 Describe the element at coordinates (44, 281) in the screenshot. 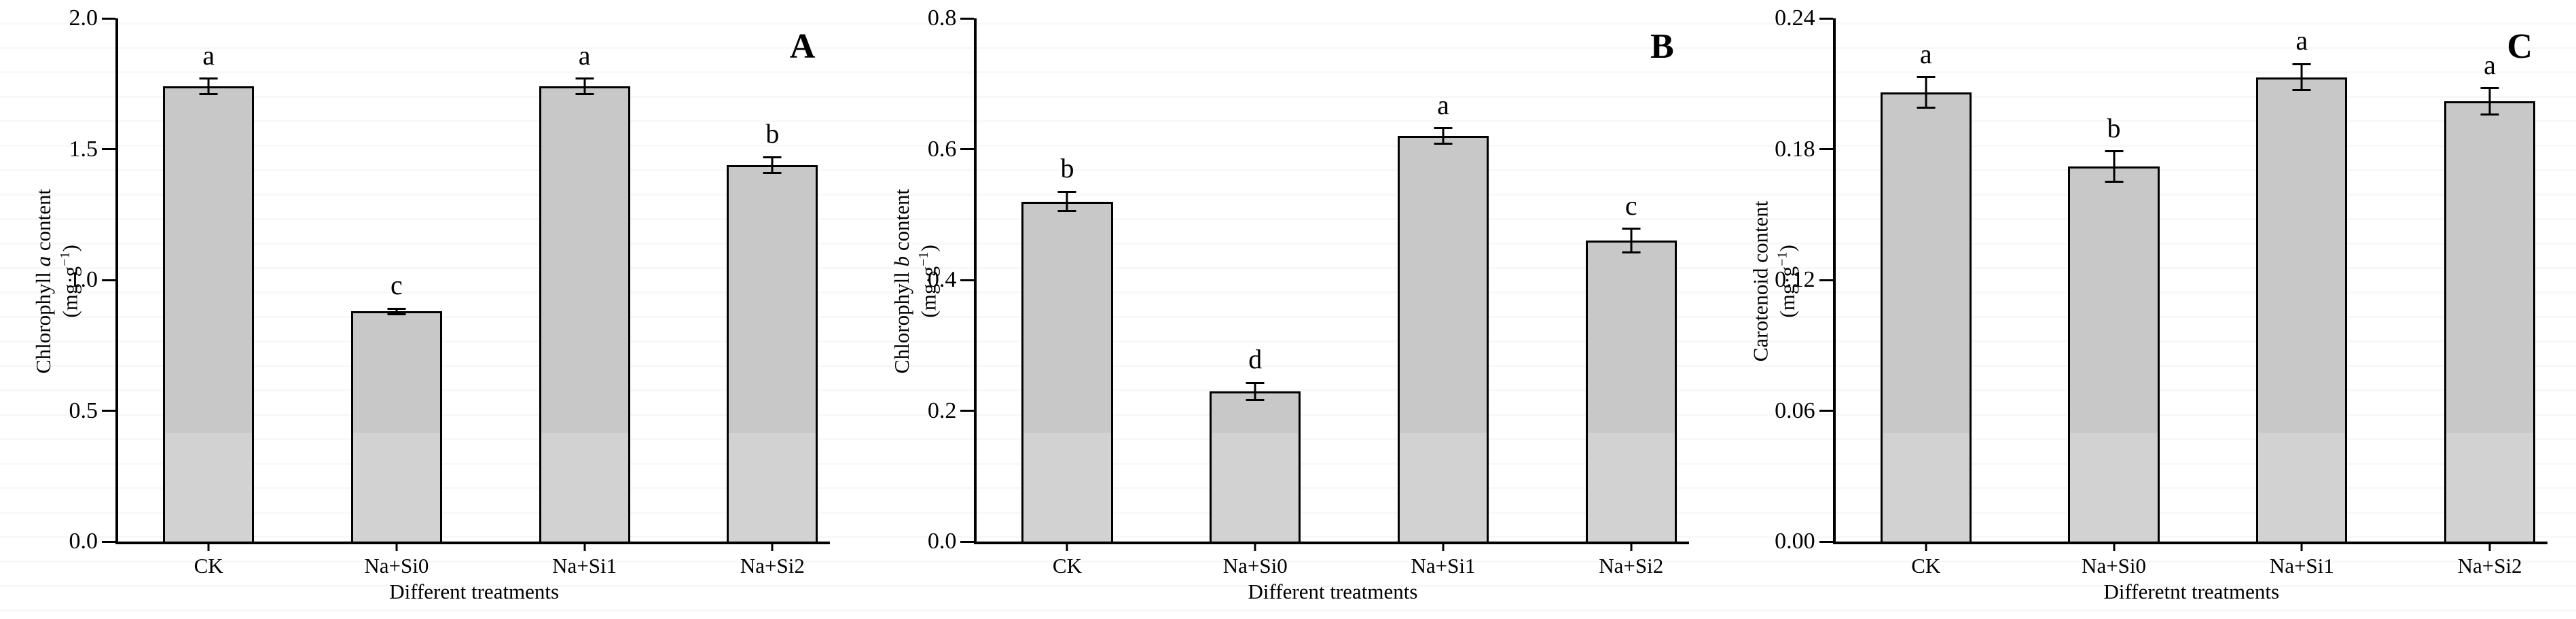

I see `y-axis-name: Chlorophyll a content` at that location.